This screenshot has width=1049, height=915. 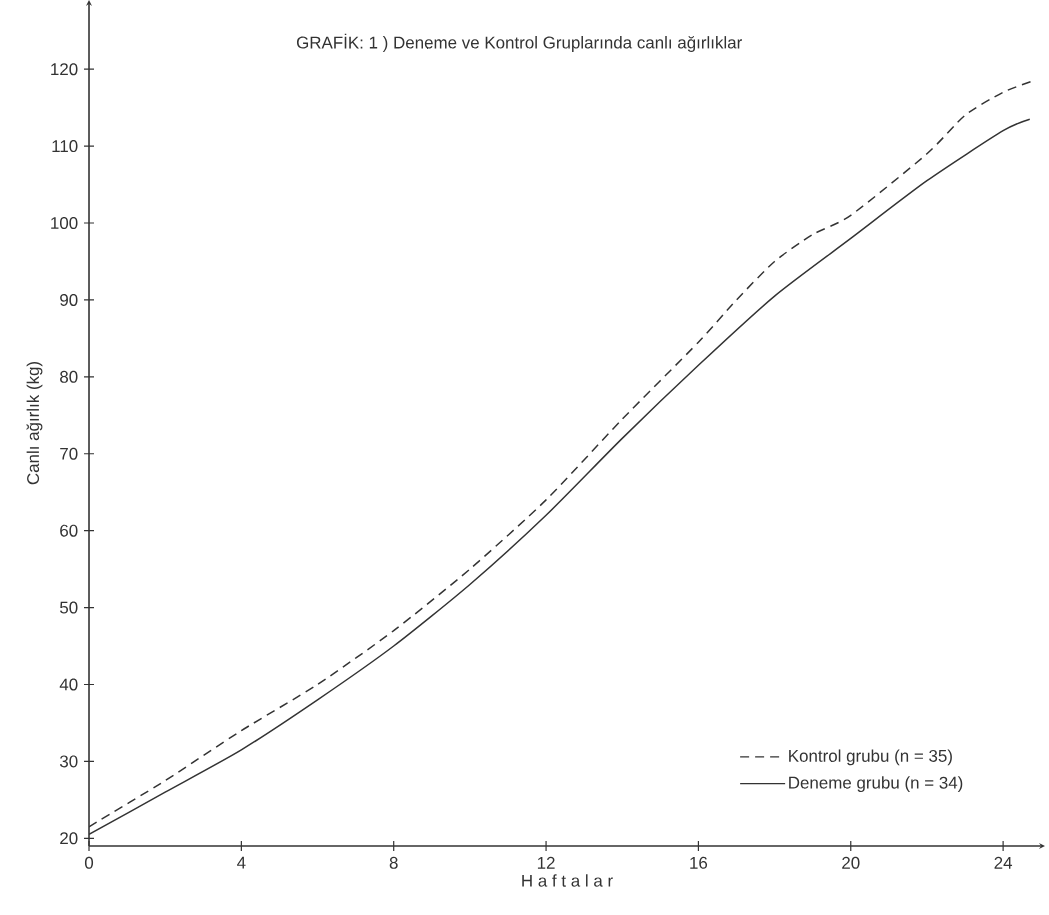 What do you see at coordinates (68, 761) in the screenshot?
I see `y-tick-label: 30` at bounding box center [68, 761].